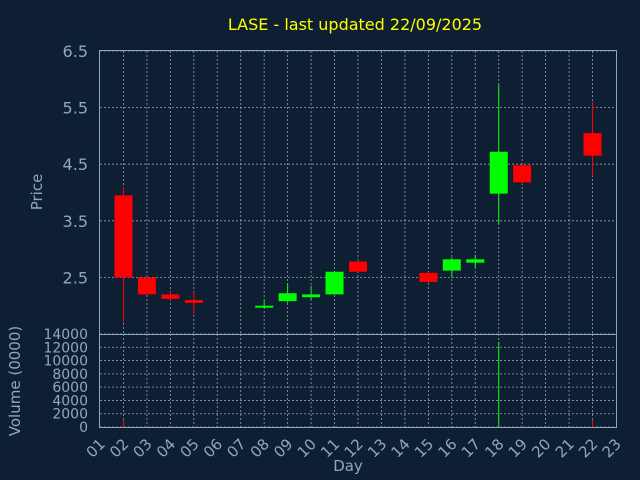 The width and height of the screenshot is (640, 480). I want to click on x-tick-label: 08, so click(260, 448).